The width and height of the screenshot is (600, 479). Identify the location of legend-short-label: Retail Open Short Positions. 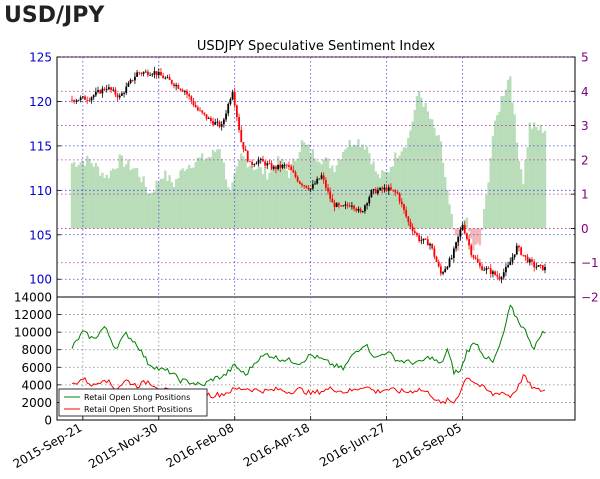
(138, 409).